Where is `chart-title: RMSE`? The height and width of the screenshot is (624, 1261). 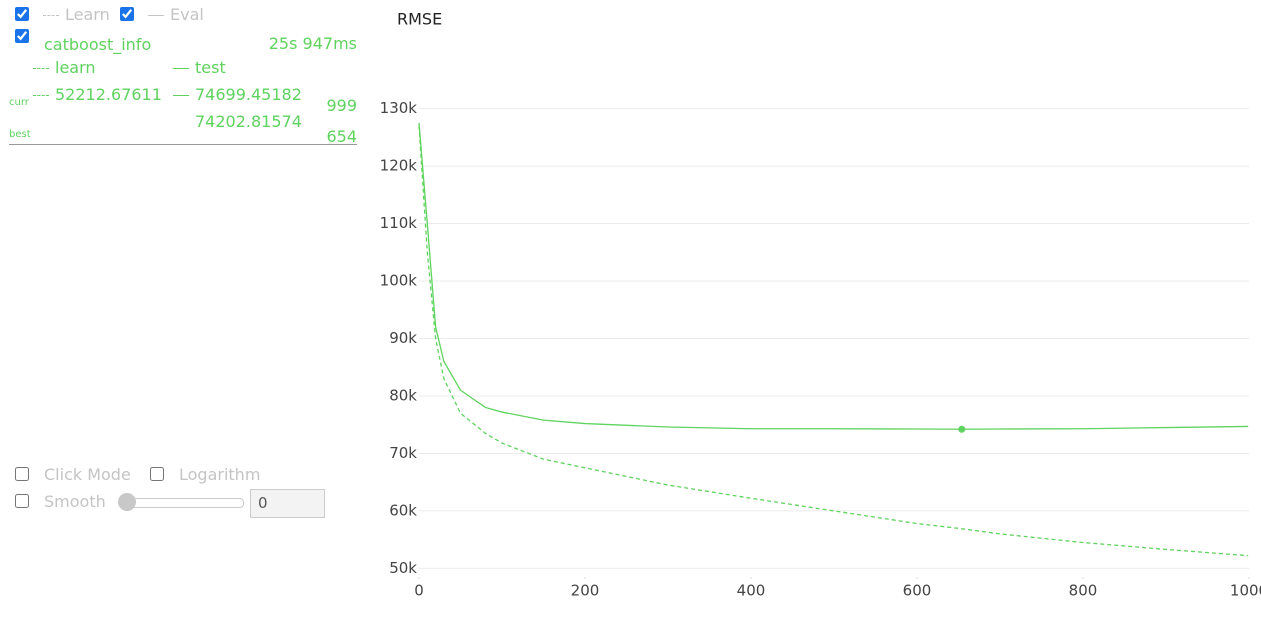 chart-title: RMSE is located at coordinates (419, 19).